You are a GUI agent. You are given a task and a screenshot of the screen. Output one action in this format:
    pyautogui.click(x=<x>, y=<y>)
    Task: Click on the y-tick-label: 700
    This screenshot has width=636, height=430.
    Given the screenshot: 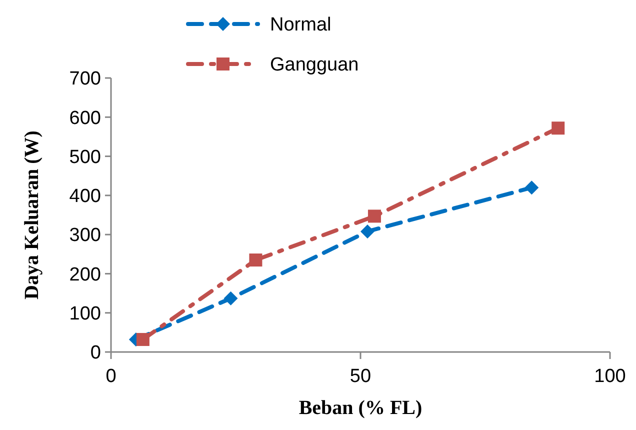 What is the action you would take?
    pyautogui.click(x=85, y=79)
    